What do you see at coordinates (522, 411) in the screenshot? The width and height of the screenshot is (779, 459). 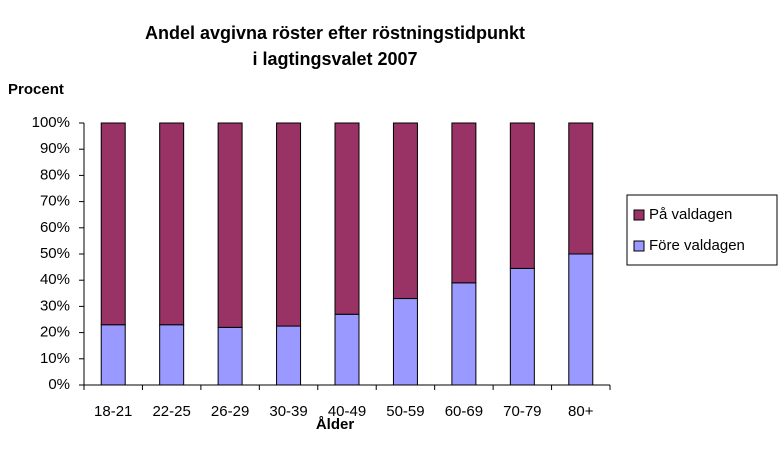 I see `x-tick-label: 70-79` at bounding box center [522, 411].